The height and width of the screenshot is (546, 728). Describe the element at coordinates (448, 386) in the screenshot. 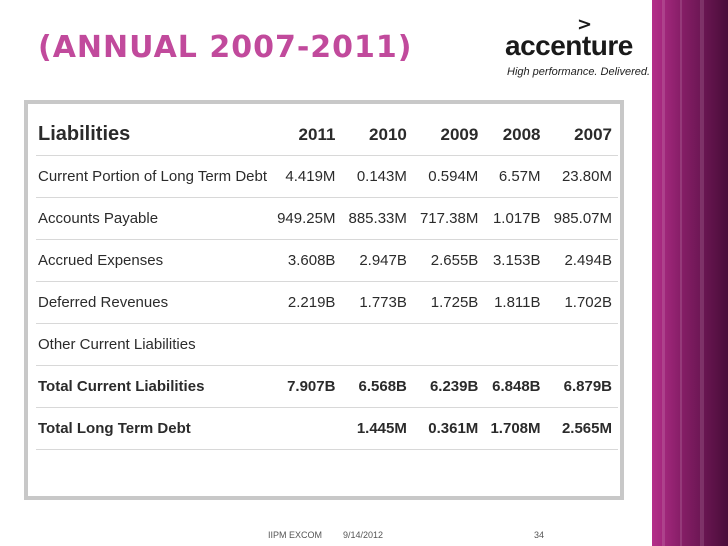

I see `cell-value: 6.239B` at that location.